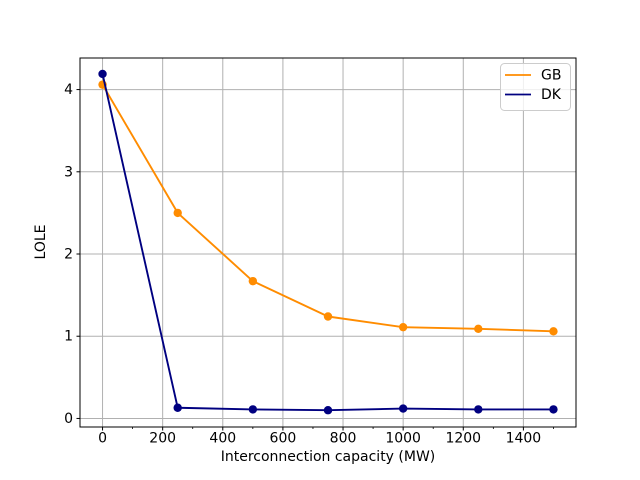  What do you see at coordinates (283, 439) in the screenshot?
I see `x-tick-label: 600` at bounding box center [283, 439].